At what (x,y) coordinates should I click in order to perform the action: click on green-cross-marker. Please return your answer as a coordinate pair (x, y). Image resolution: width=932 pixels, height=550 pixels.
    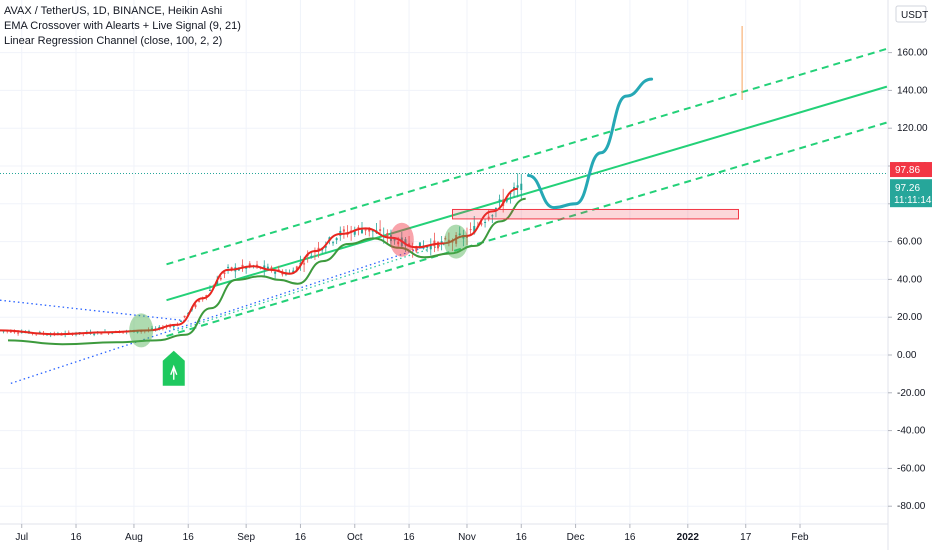
    Looking at the image, I should click on (141, 330).